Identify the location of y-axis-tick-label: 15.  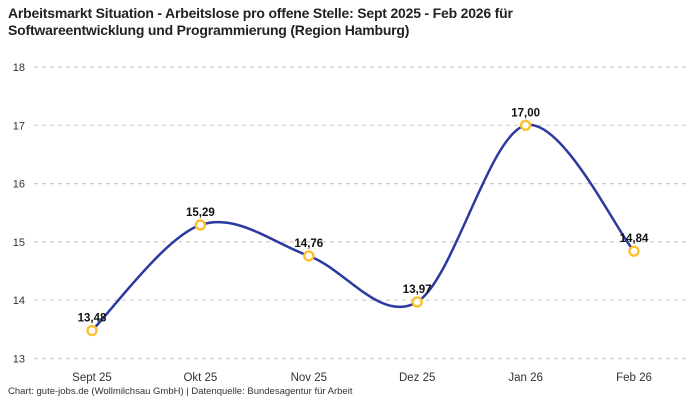
(19, 243).